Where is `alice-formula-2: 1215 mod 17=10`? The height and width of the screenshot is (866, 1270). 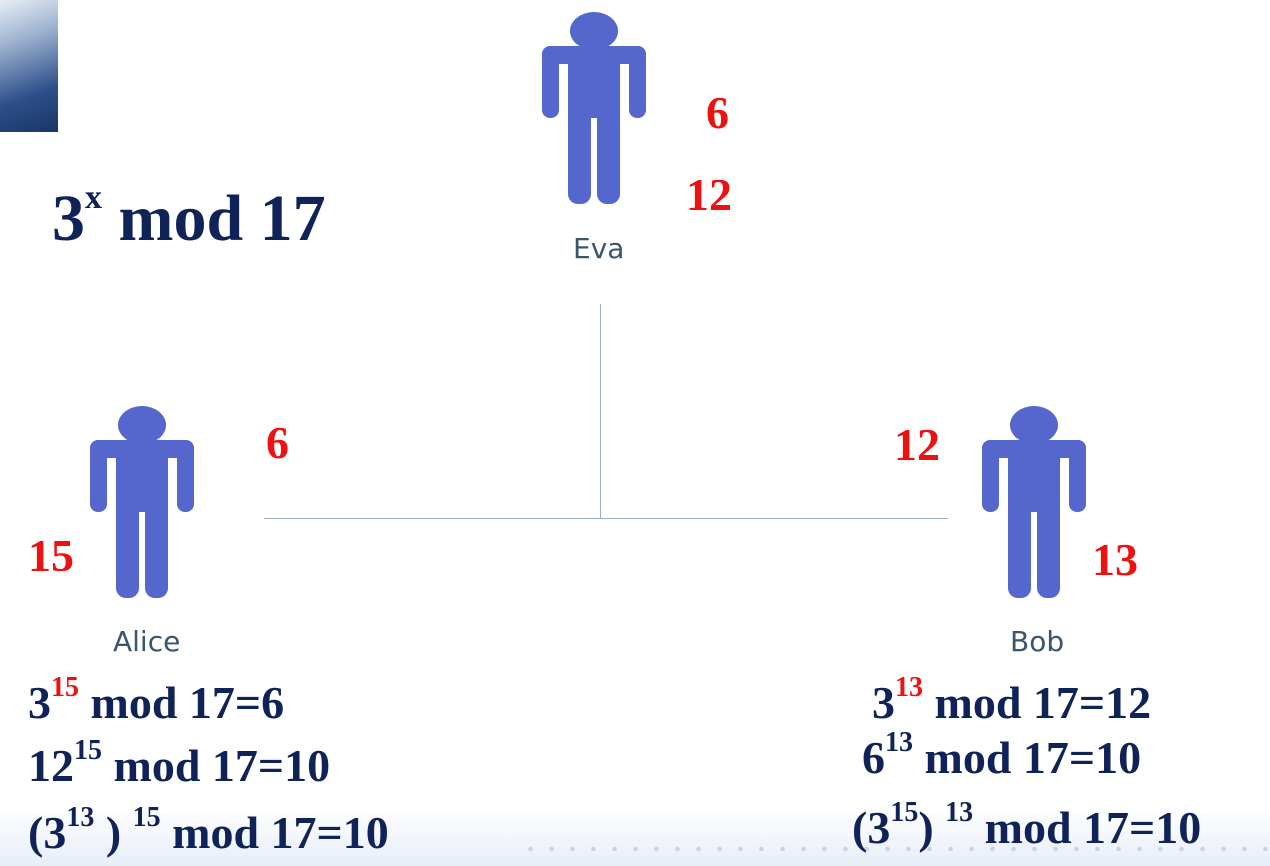 alice-formula-2: 1215 mod 17=10 is located at coordinates (179, 764).